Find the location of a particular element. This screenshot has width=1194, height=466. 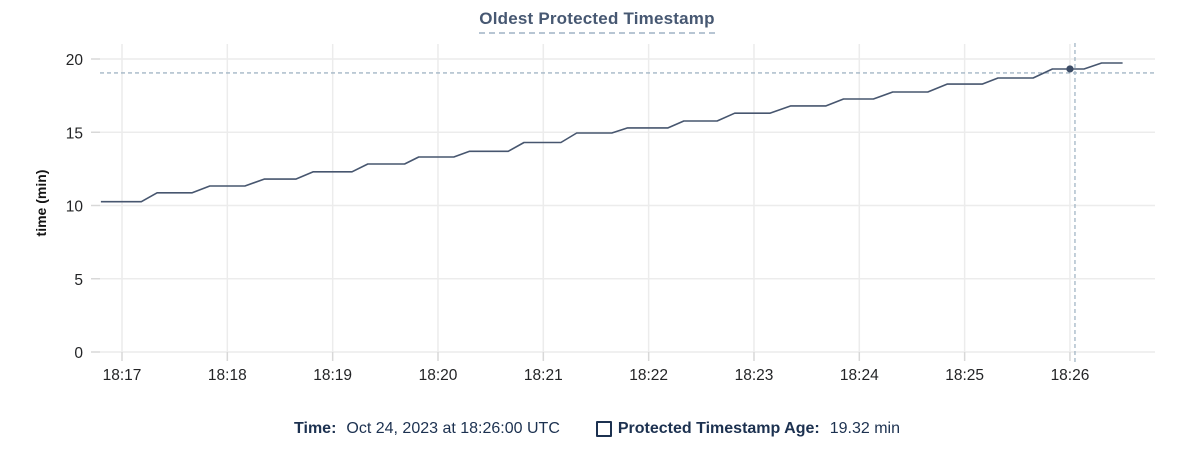

x-tick-label: 18:17 is located at coordinates (122, 375).